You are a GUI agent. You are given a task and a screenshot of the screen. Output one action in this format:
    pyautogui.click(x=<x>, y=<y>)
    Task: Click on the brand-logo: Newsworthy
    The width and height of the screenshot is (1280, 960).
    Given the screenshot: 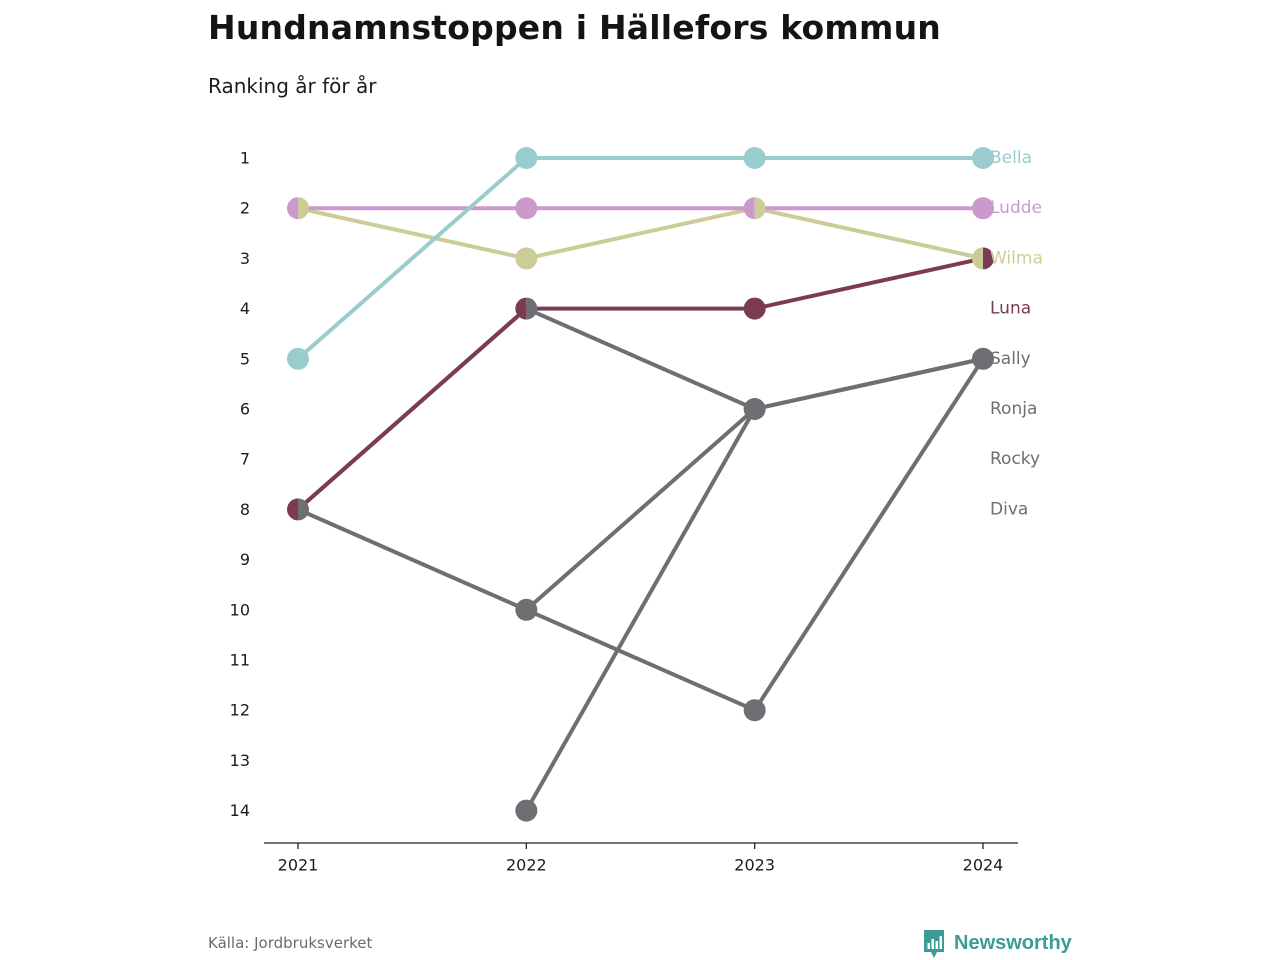 What is the action you would take?
    pyautogui.click(x=997, y=944)
    